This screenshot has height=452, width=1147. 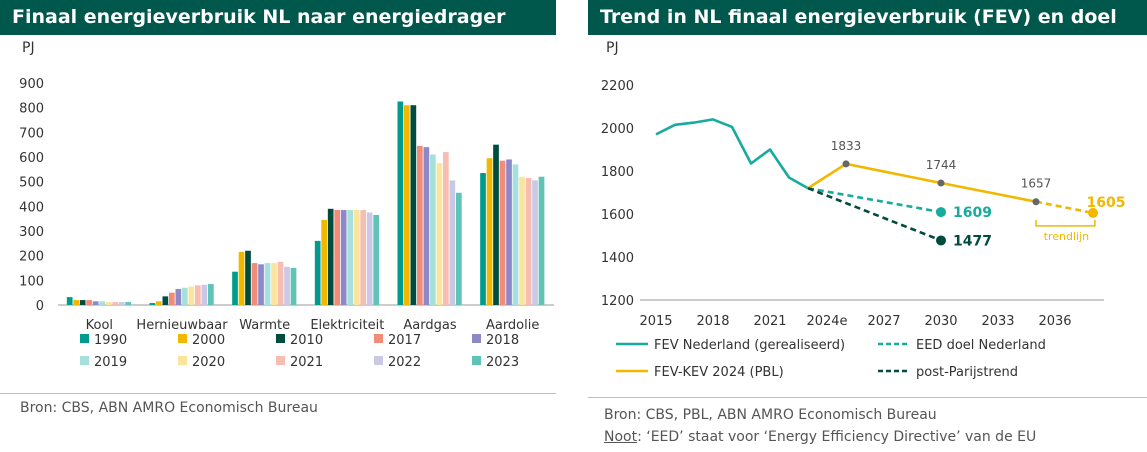 What do you see at coordinates (89, 302) in the screenshot?
I see `bar-kool-2017` at bounding box center [89, 302].